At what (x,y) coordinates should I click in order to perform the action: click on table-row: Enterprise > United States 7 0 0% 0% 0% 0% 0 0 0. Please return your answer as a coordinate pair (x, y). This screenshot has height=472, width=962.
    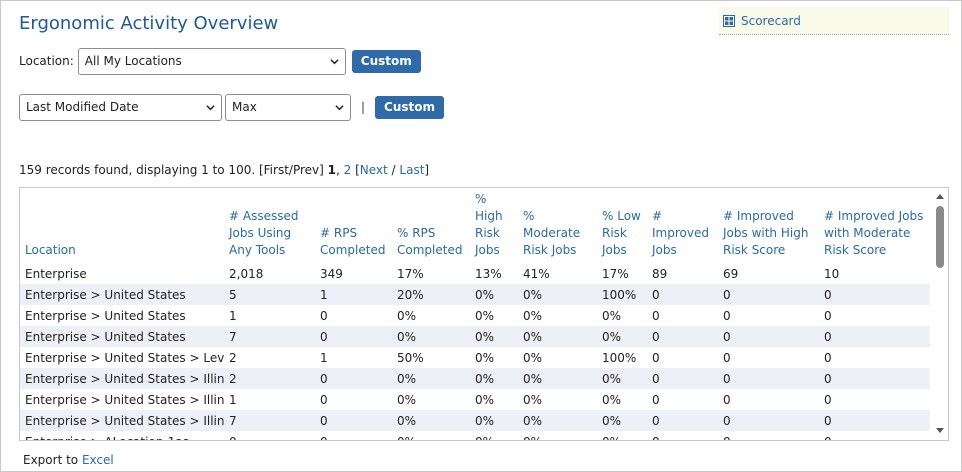
    Looking at the image, I should click on (475, 336).